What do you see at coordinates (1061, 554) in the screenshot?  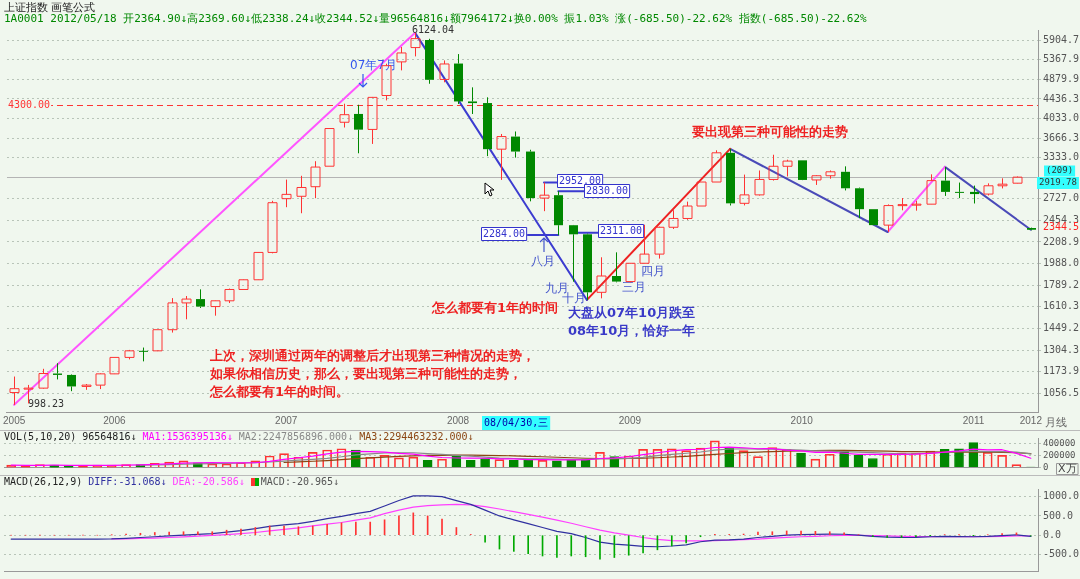 I see `y-tick-label: -500.0` at bounding box center [1061, 554].